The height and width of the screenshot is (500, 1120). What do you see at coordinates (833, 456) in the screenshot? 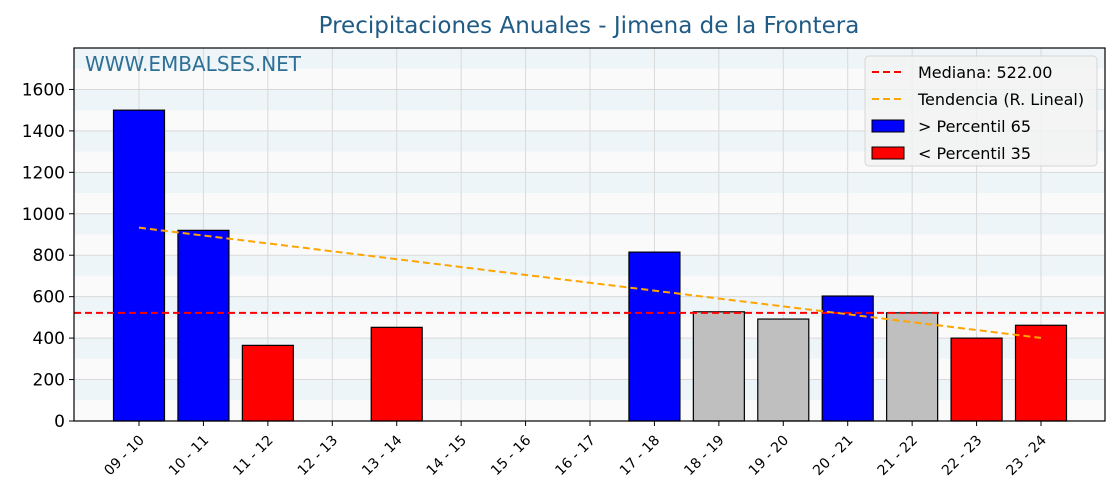
I see `x-tick-label: 20 - 21` at bounding box center [833, 456].